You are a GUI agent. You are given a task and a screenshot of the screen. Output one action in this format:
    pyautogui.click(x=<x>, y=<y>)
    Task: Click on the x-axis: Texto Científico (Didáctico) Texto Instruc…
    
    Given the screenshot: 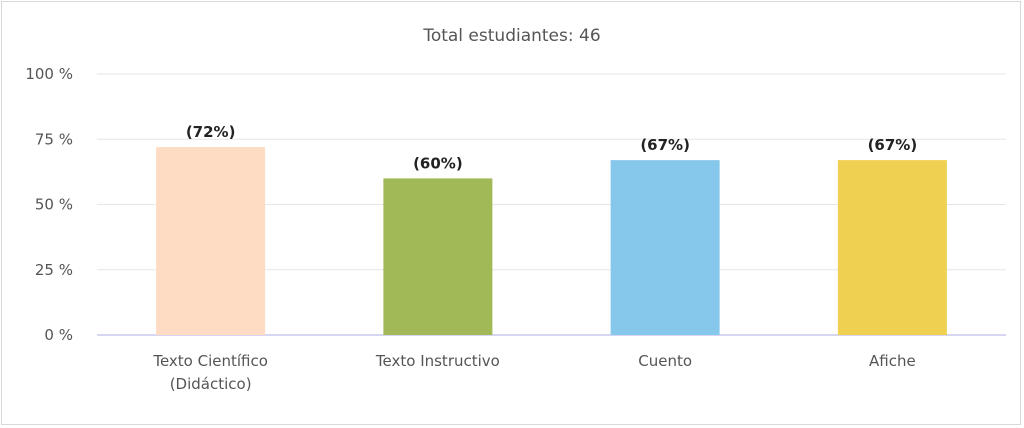 What is the action you would take?
    pyautogui.click(x=533, y=372)
    